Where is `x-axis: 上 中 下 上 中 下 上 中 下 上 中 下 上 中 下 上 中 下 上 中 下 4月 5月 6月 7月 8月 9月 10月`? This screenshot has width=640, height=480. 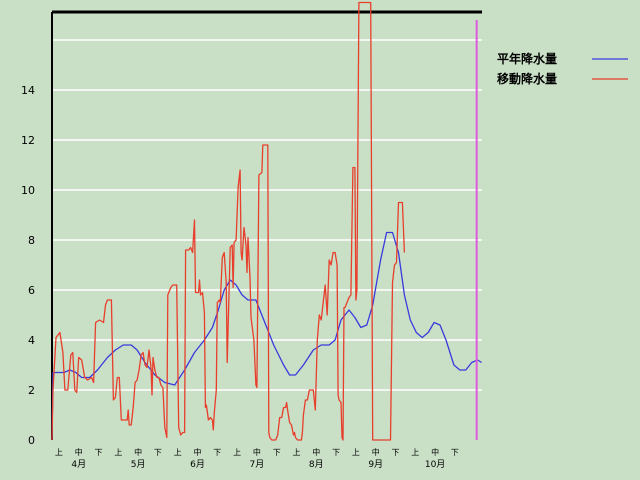 x-axis: 上 中 下 上 中 下 上 中 下 上 中 下 上 中 下 上 中 下 上 中 下 4月 5月 6月 7月 8月 9月 10月 is located at coordinates (257, 458).